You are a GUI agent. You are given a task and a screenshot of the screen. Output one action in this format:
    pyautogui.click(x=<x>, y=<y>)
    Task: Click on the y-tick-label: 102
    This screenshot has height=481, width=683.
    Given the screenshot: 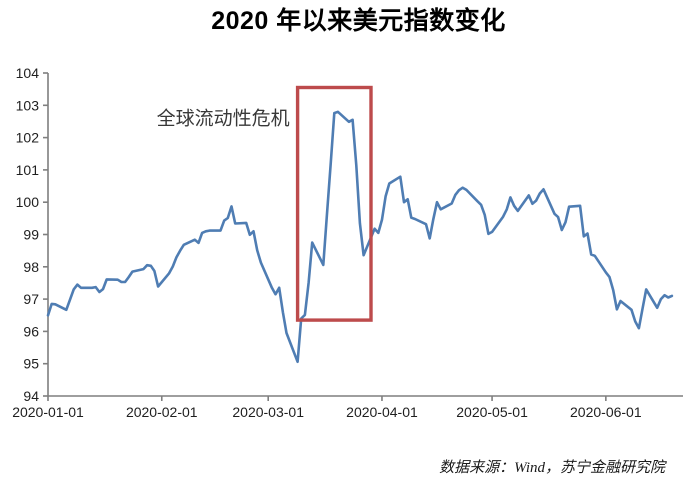 What is the action you would take?
    pyautogui.click(x=28, y=138)
    